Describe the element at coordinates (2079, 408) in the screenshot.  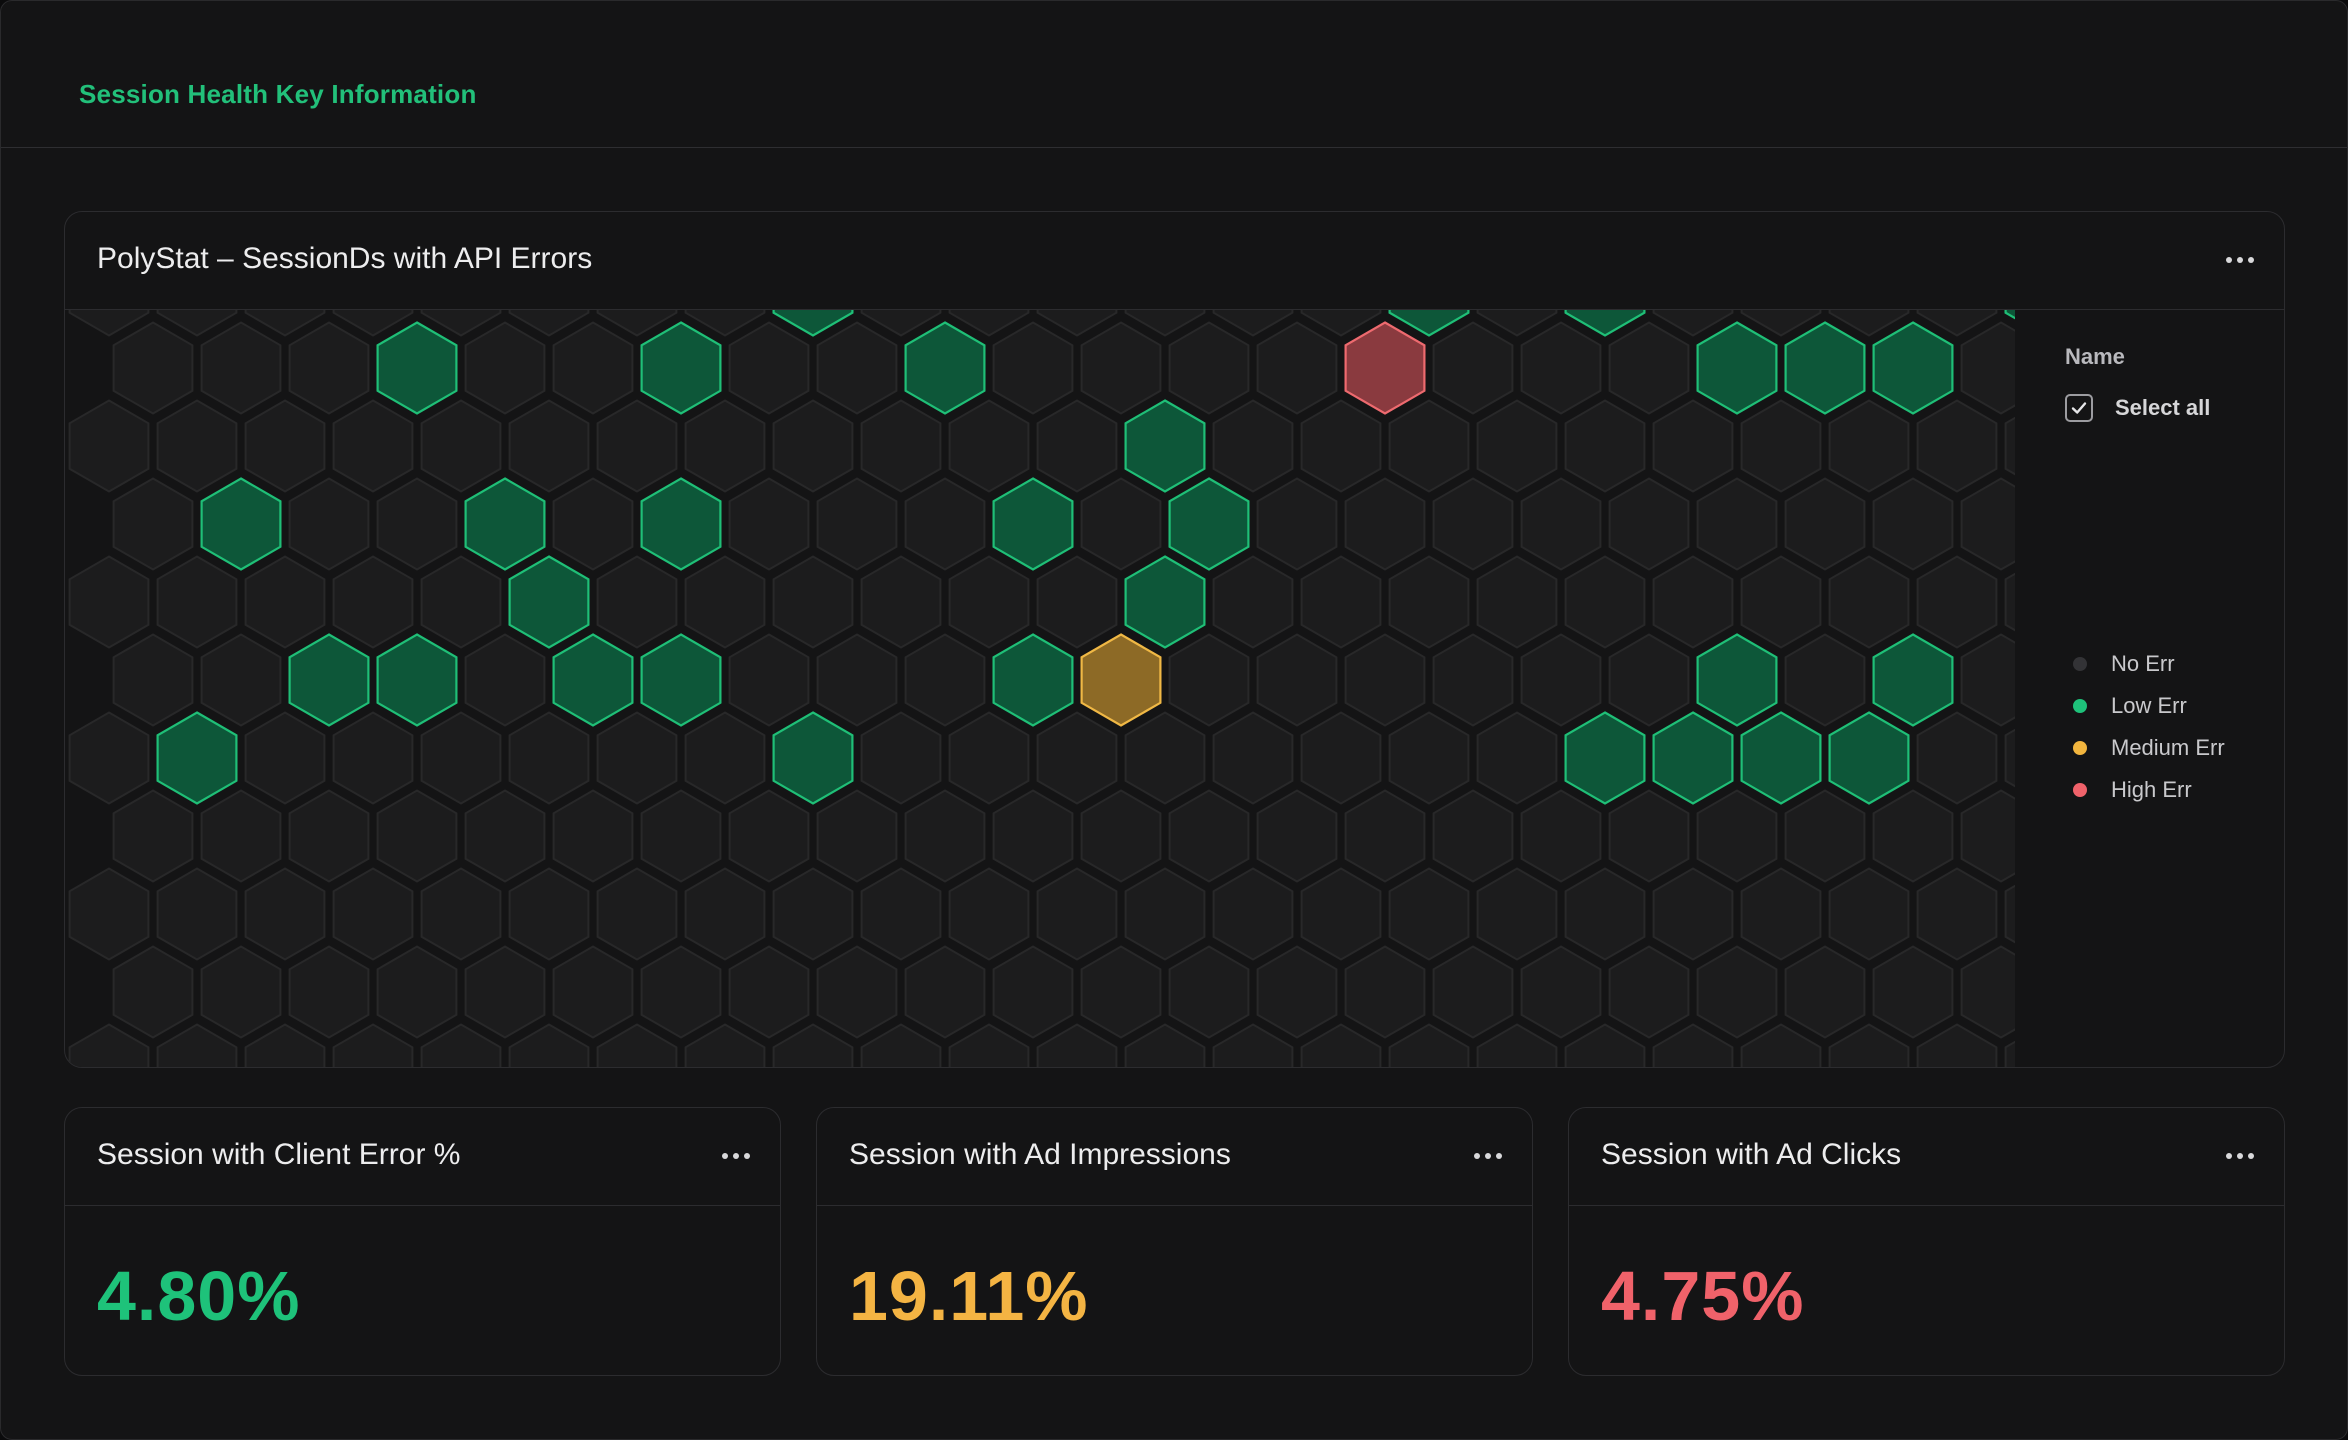
I see `checkbox` at that location.